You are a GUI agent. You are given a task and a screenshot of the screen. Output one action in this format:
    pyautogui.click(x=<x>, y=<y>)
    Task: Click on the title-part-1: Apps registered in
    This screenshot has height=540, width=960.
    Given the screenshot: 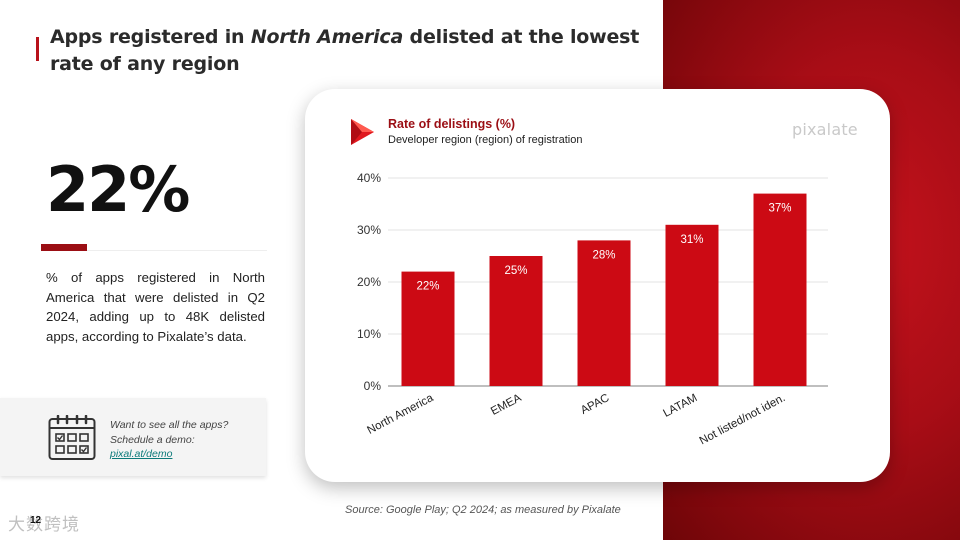 What is the action you would take?
    pyautogui.click(x=150, y=37)
    